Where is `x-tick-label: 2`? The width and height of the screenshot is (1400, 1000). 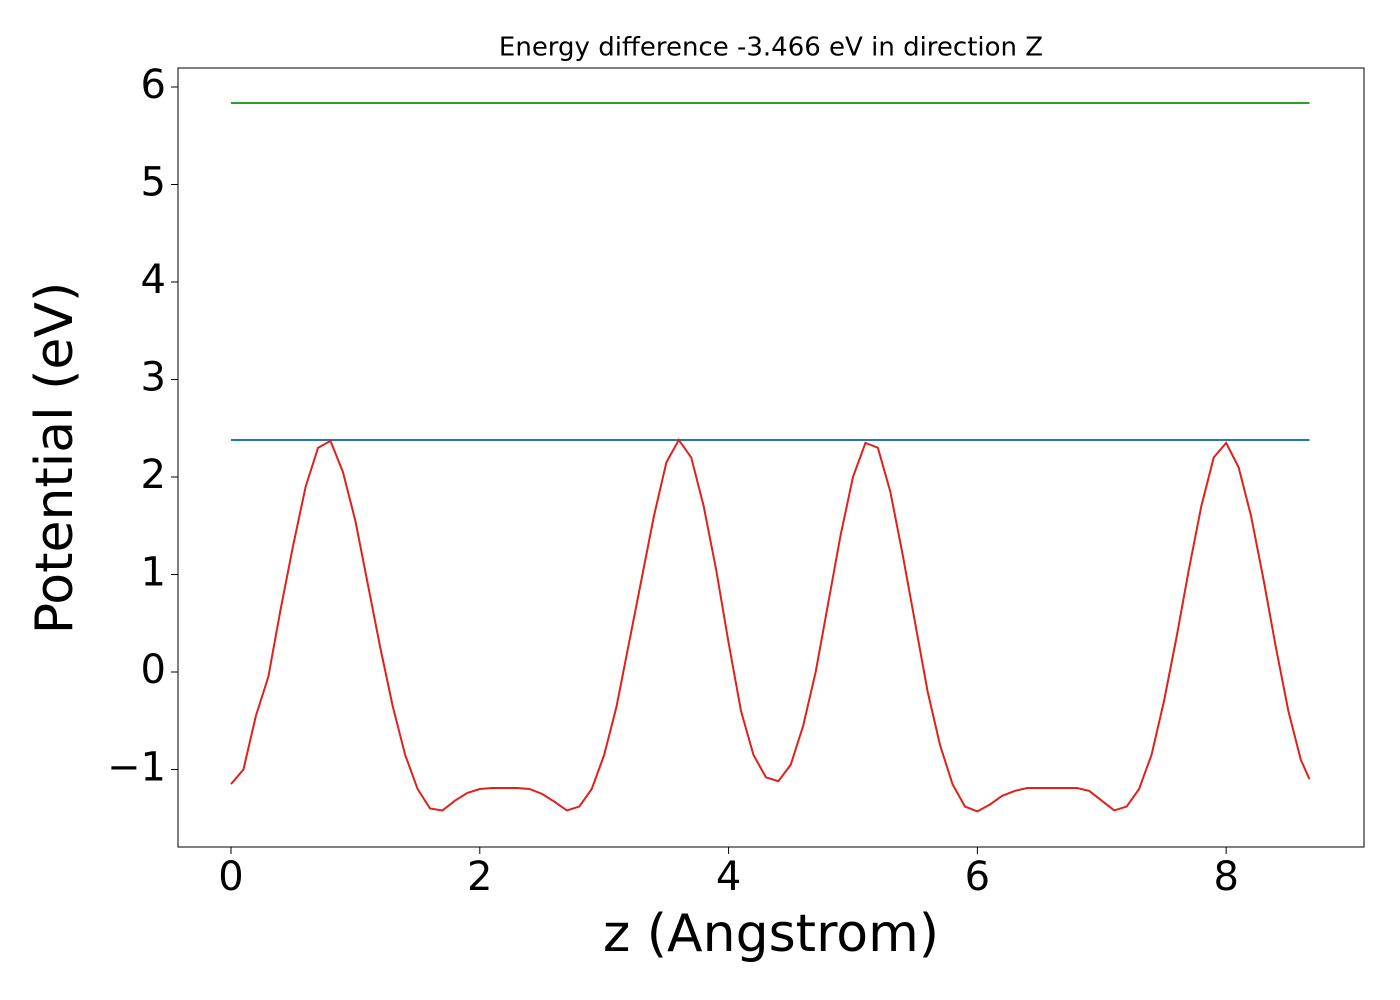 x-tick-label: 2 is located at coordinates (479, 877).